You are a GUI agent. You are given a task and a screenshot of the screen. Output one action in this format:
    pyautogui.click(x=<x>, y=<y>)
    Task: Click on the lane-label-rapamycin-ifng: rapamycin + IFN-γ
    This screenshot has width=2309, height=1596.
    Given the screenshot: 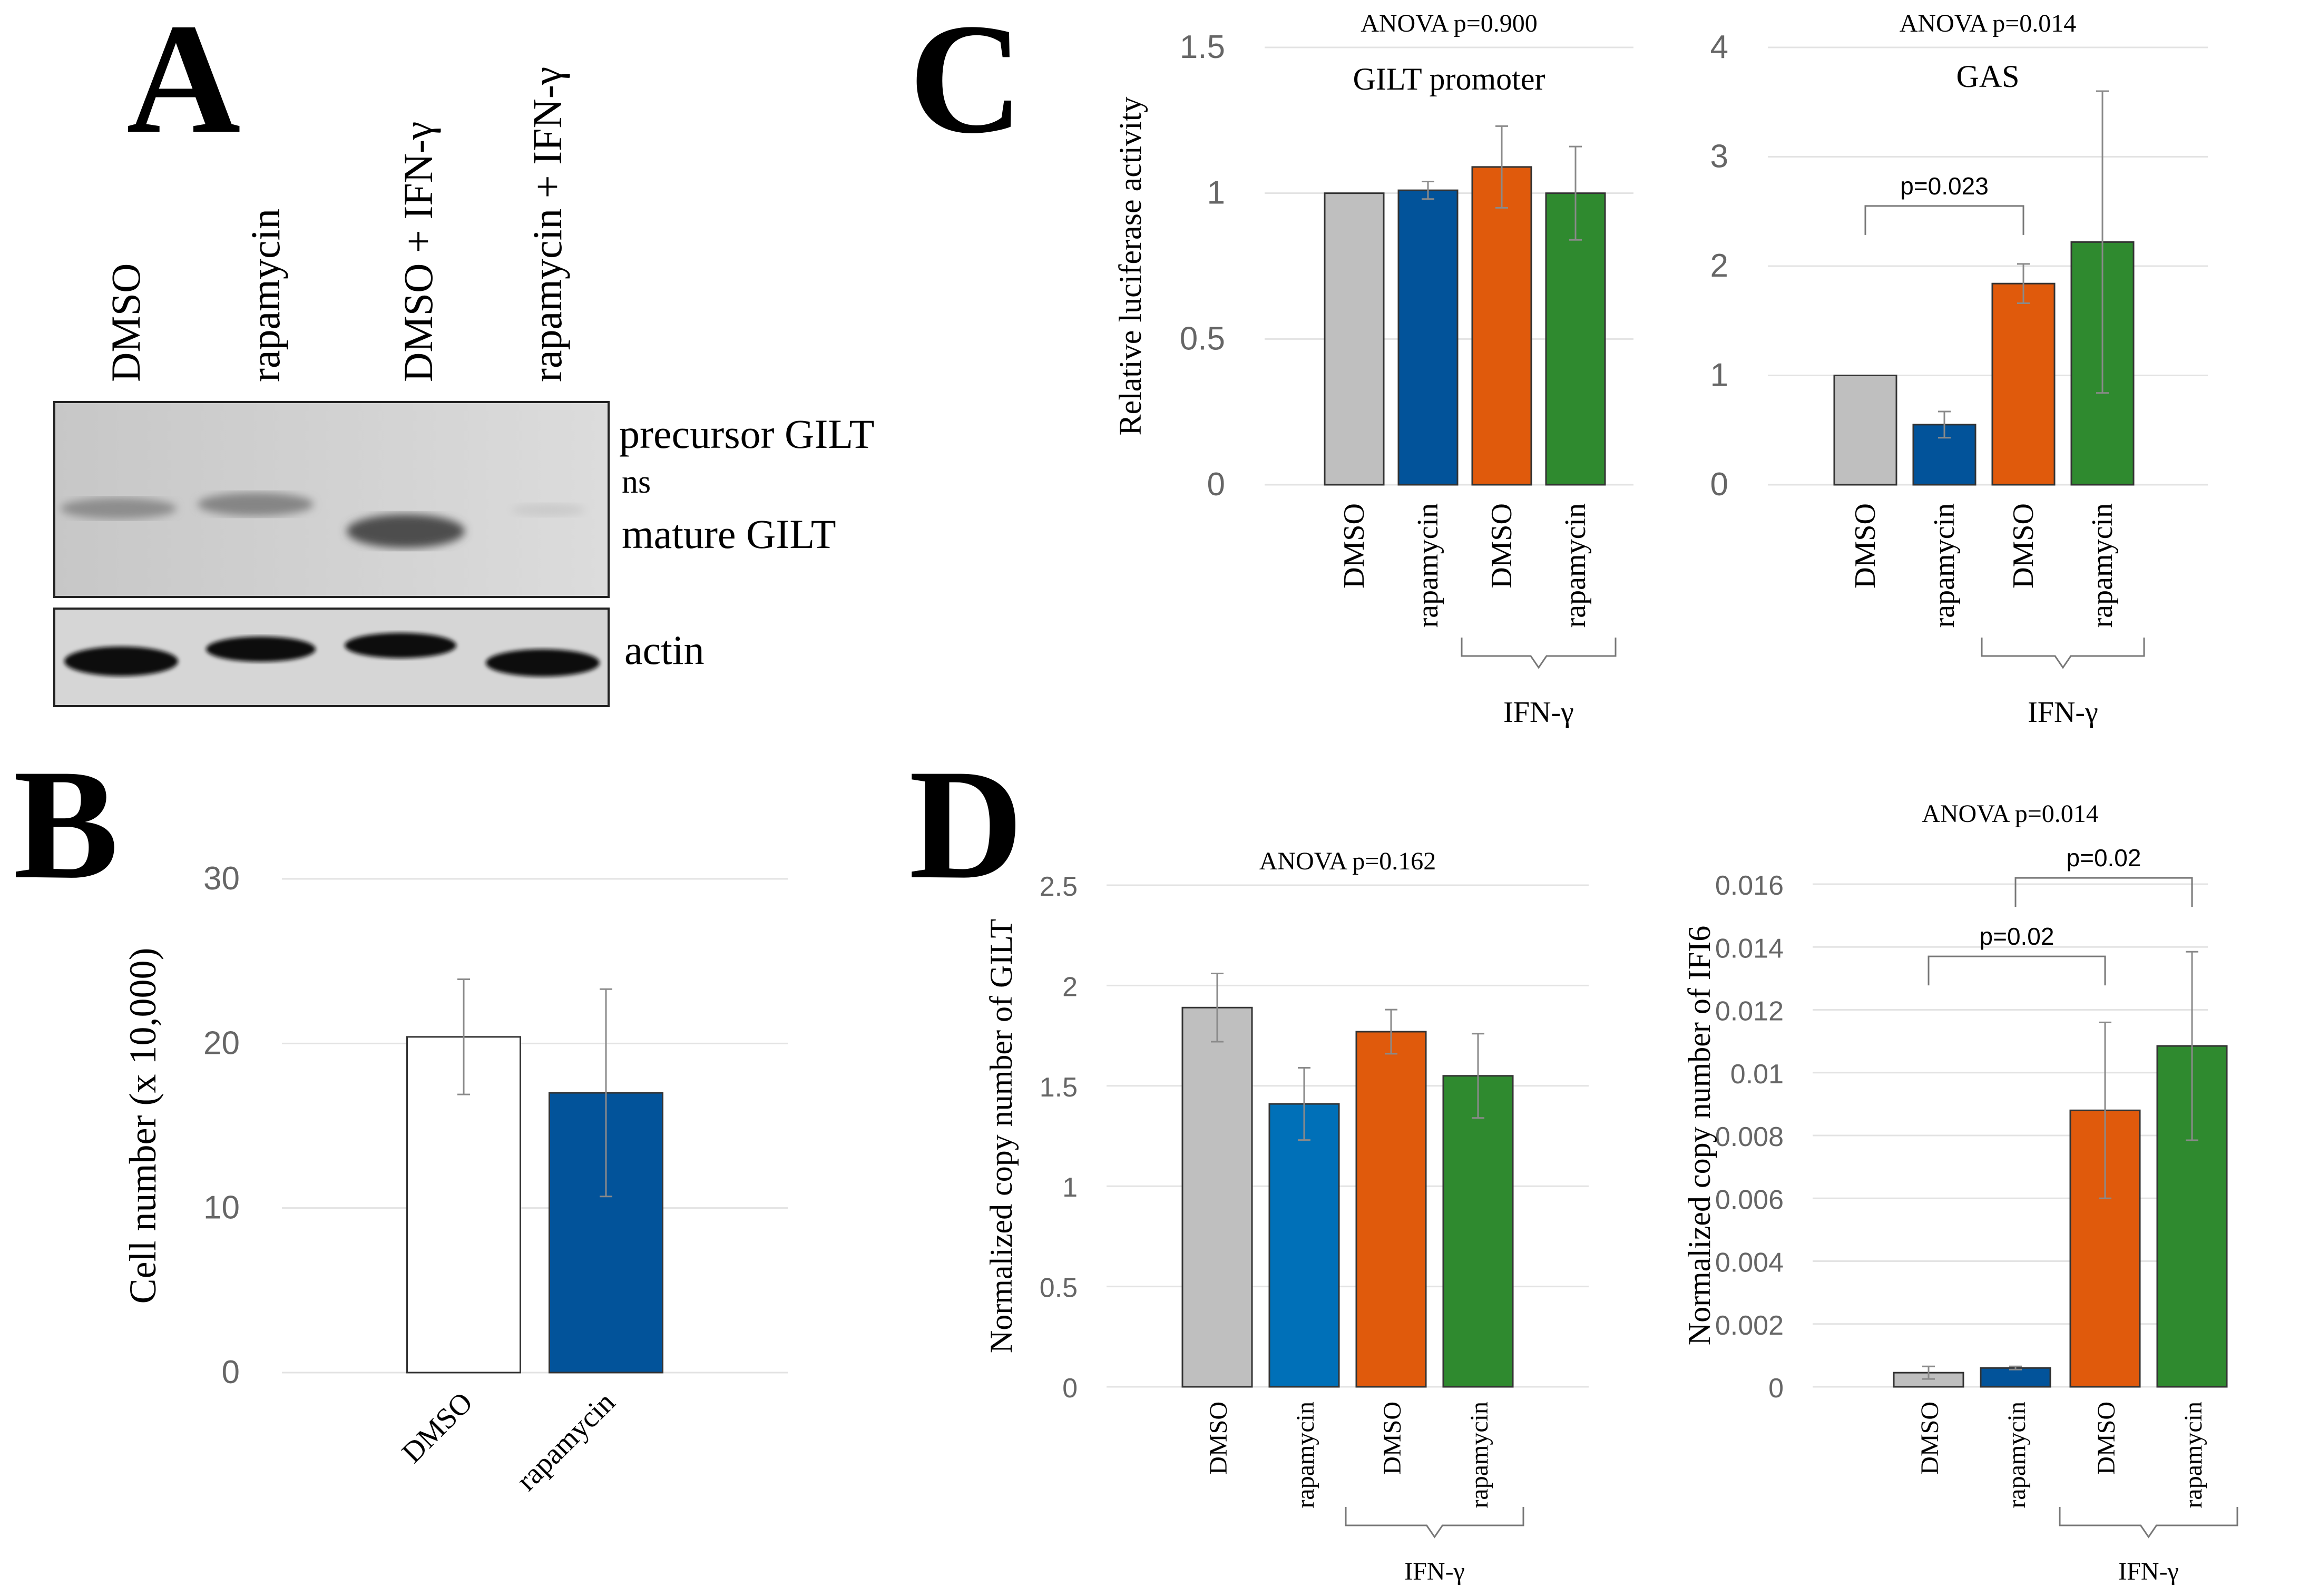 What is the action you would take?
    pyautogui.click(x=547, y=224)
    